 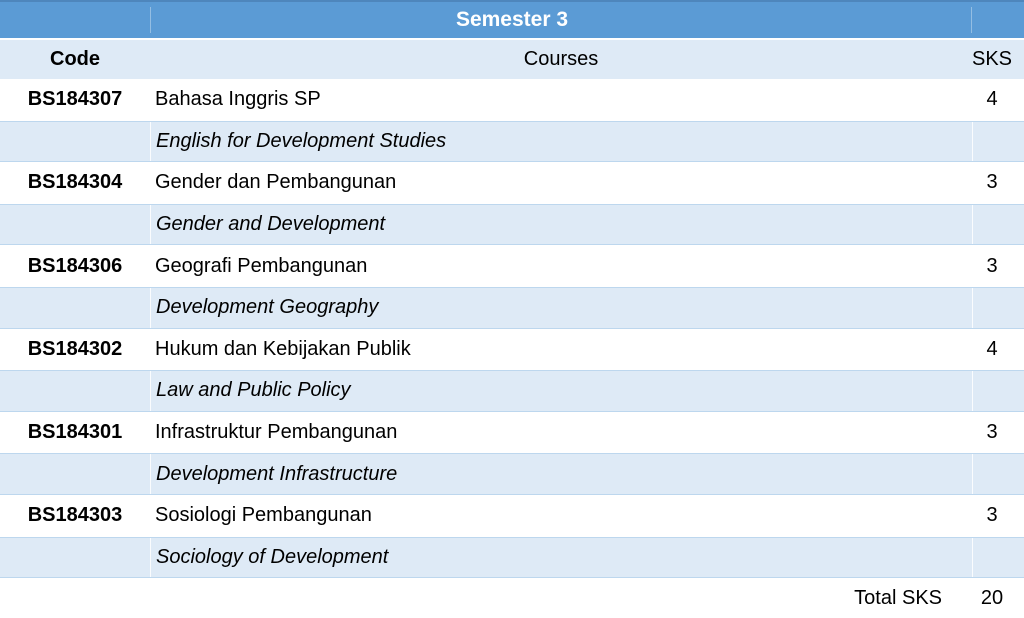 What do you see at coordinates (261, 265) in the screenshot?
I see `course-name-cell: Geografi Pembangunan` at bounding box center [261, 265].